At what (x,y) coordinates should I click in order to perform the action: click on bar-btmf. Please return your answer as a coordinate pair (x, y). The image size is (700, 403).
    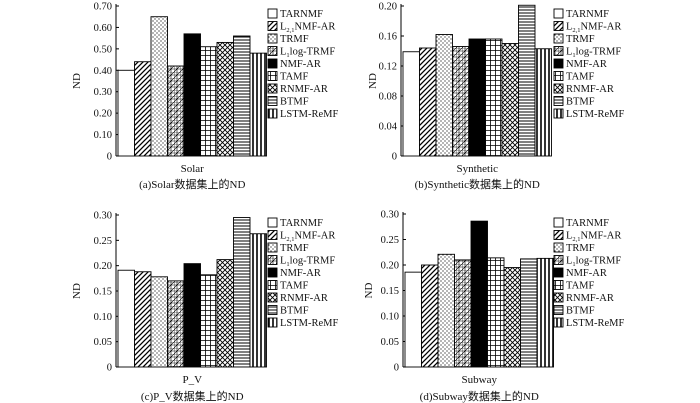
    Looking at the image, I should click on (527, 80).